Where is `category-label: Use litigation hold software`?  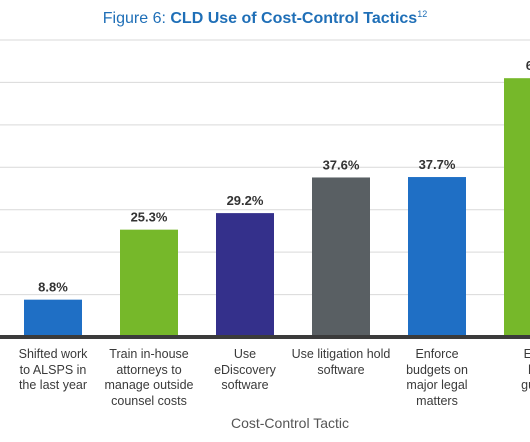 category-label: Use litigation hold software is located at coordinates (341, 362).